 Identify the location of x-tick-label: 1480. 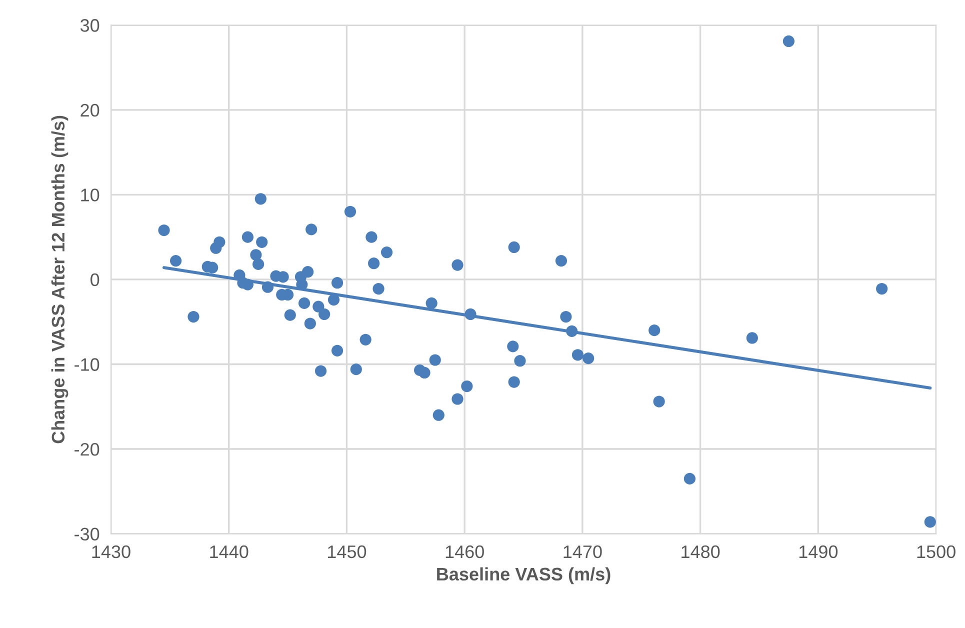
(701, 551).